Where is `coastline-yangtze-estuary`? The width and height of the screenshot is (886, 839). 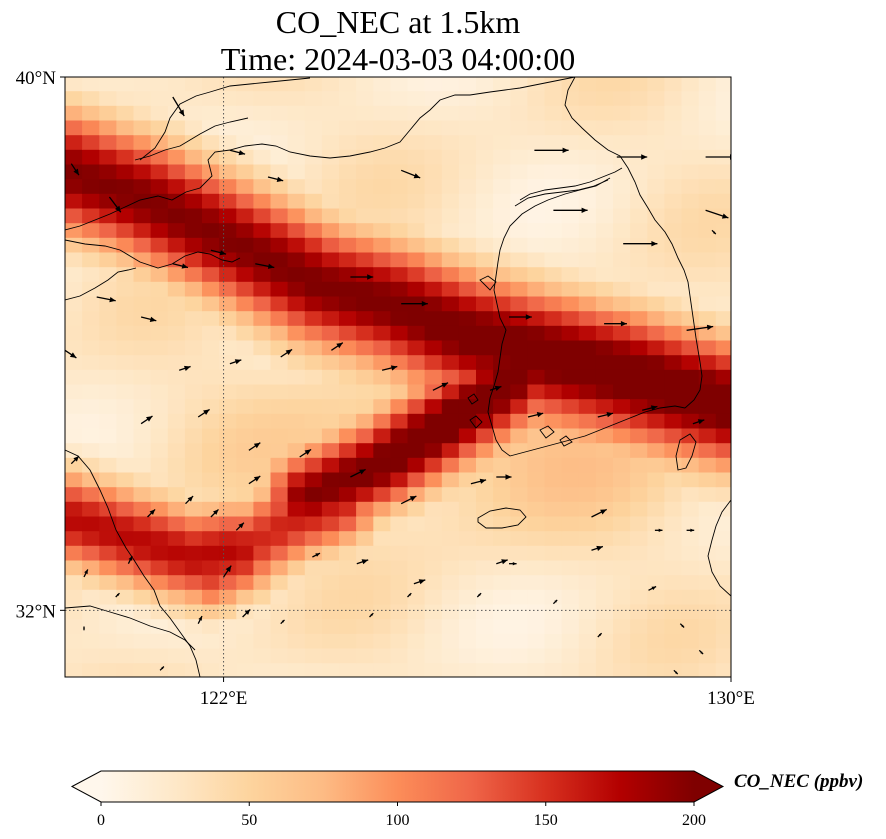 coastline-yangtze-estuary is located at coordinates (130, 628).